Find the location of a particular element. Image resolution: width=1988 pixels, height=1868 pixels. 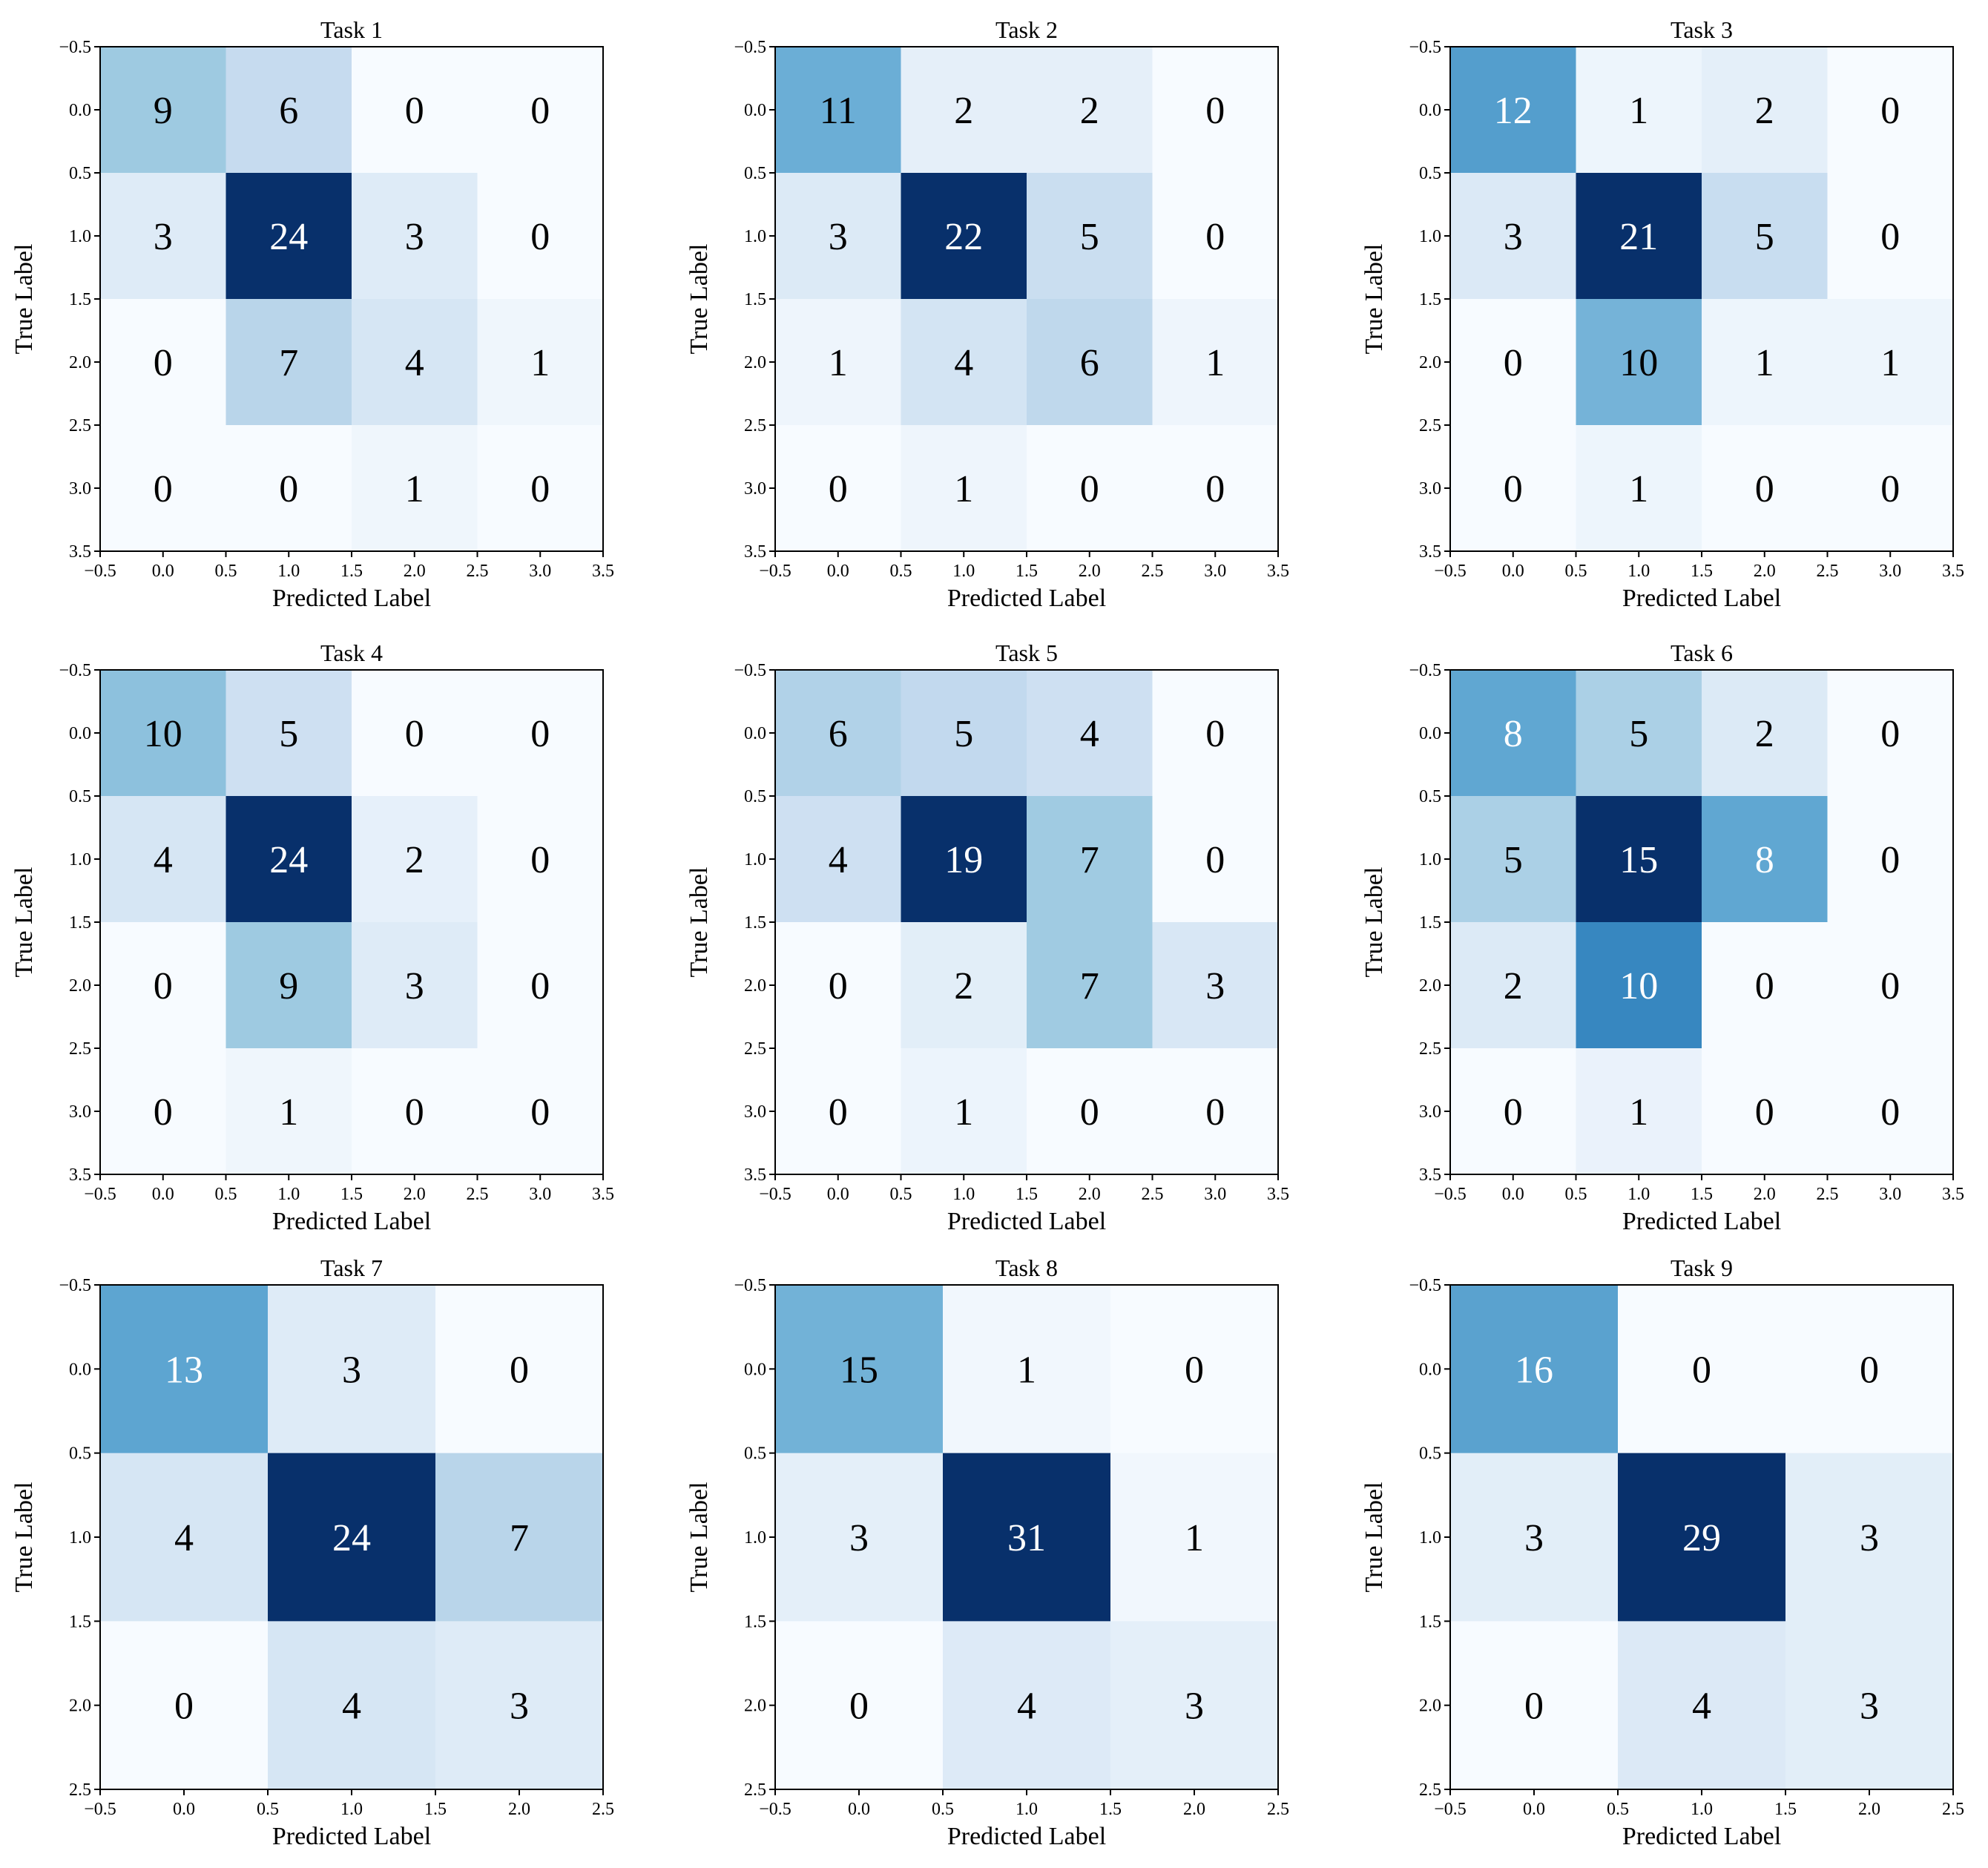

x-tick-label: 2.5 is located at coordinates (478, 1194).